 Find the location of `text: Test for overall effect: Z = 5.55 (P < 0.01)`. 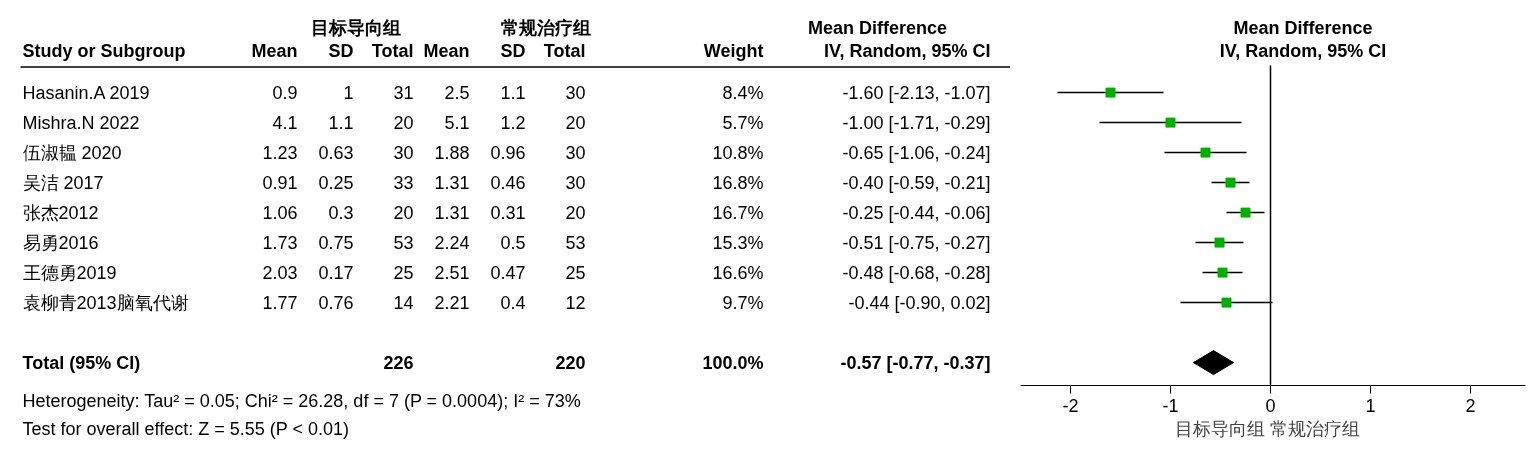

text: Test for overall effect: Z = 5.55 (P < 0.01) is located at coordinates (186, 428).